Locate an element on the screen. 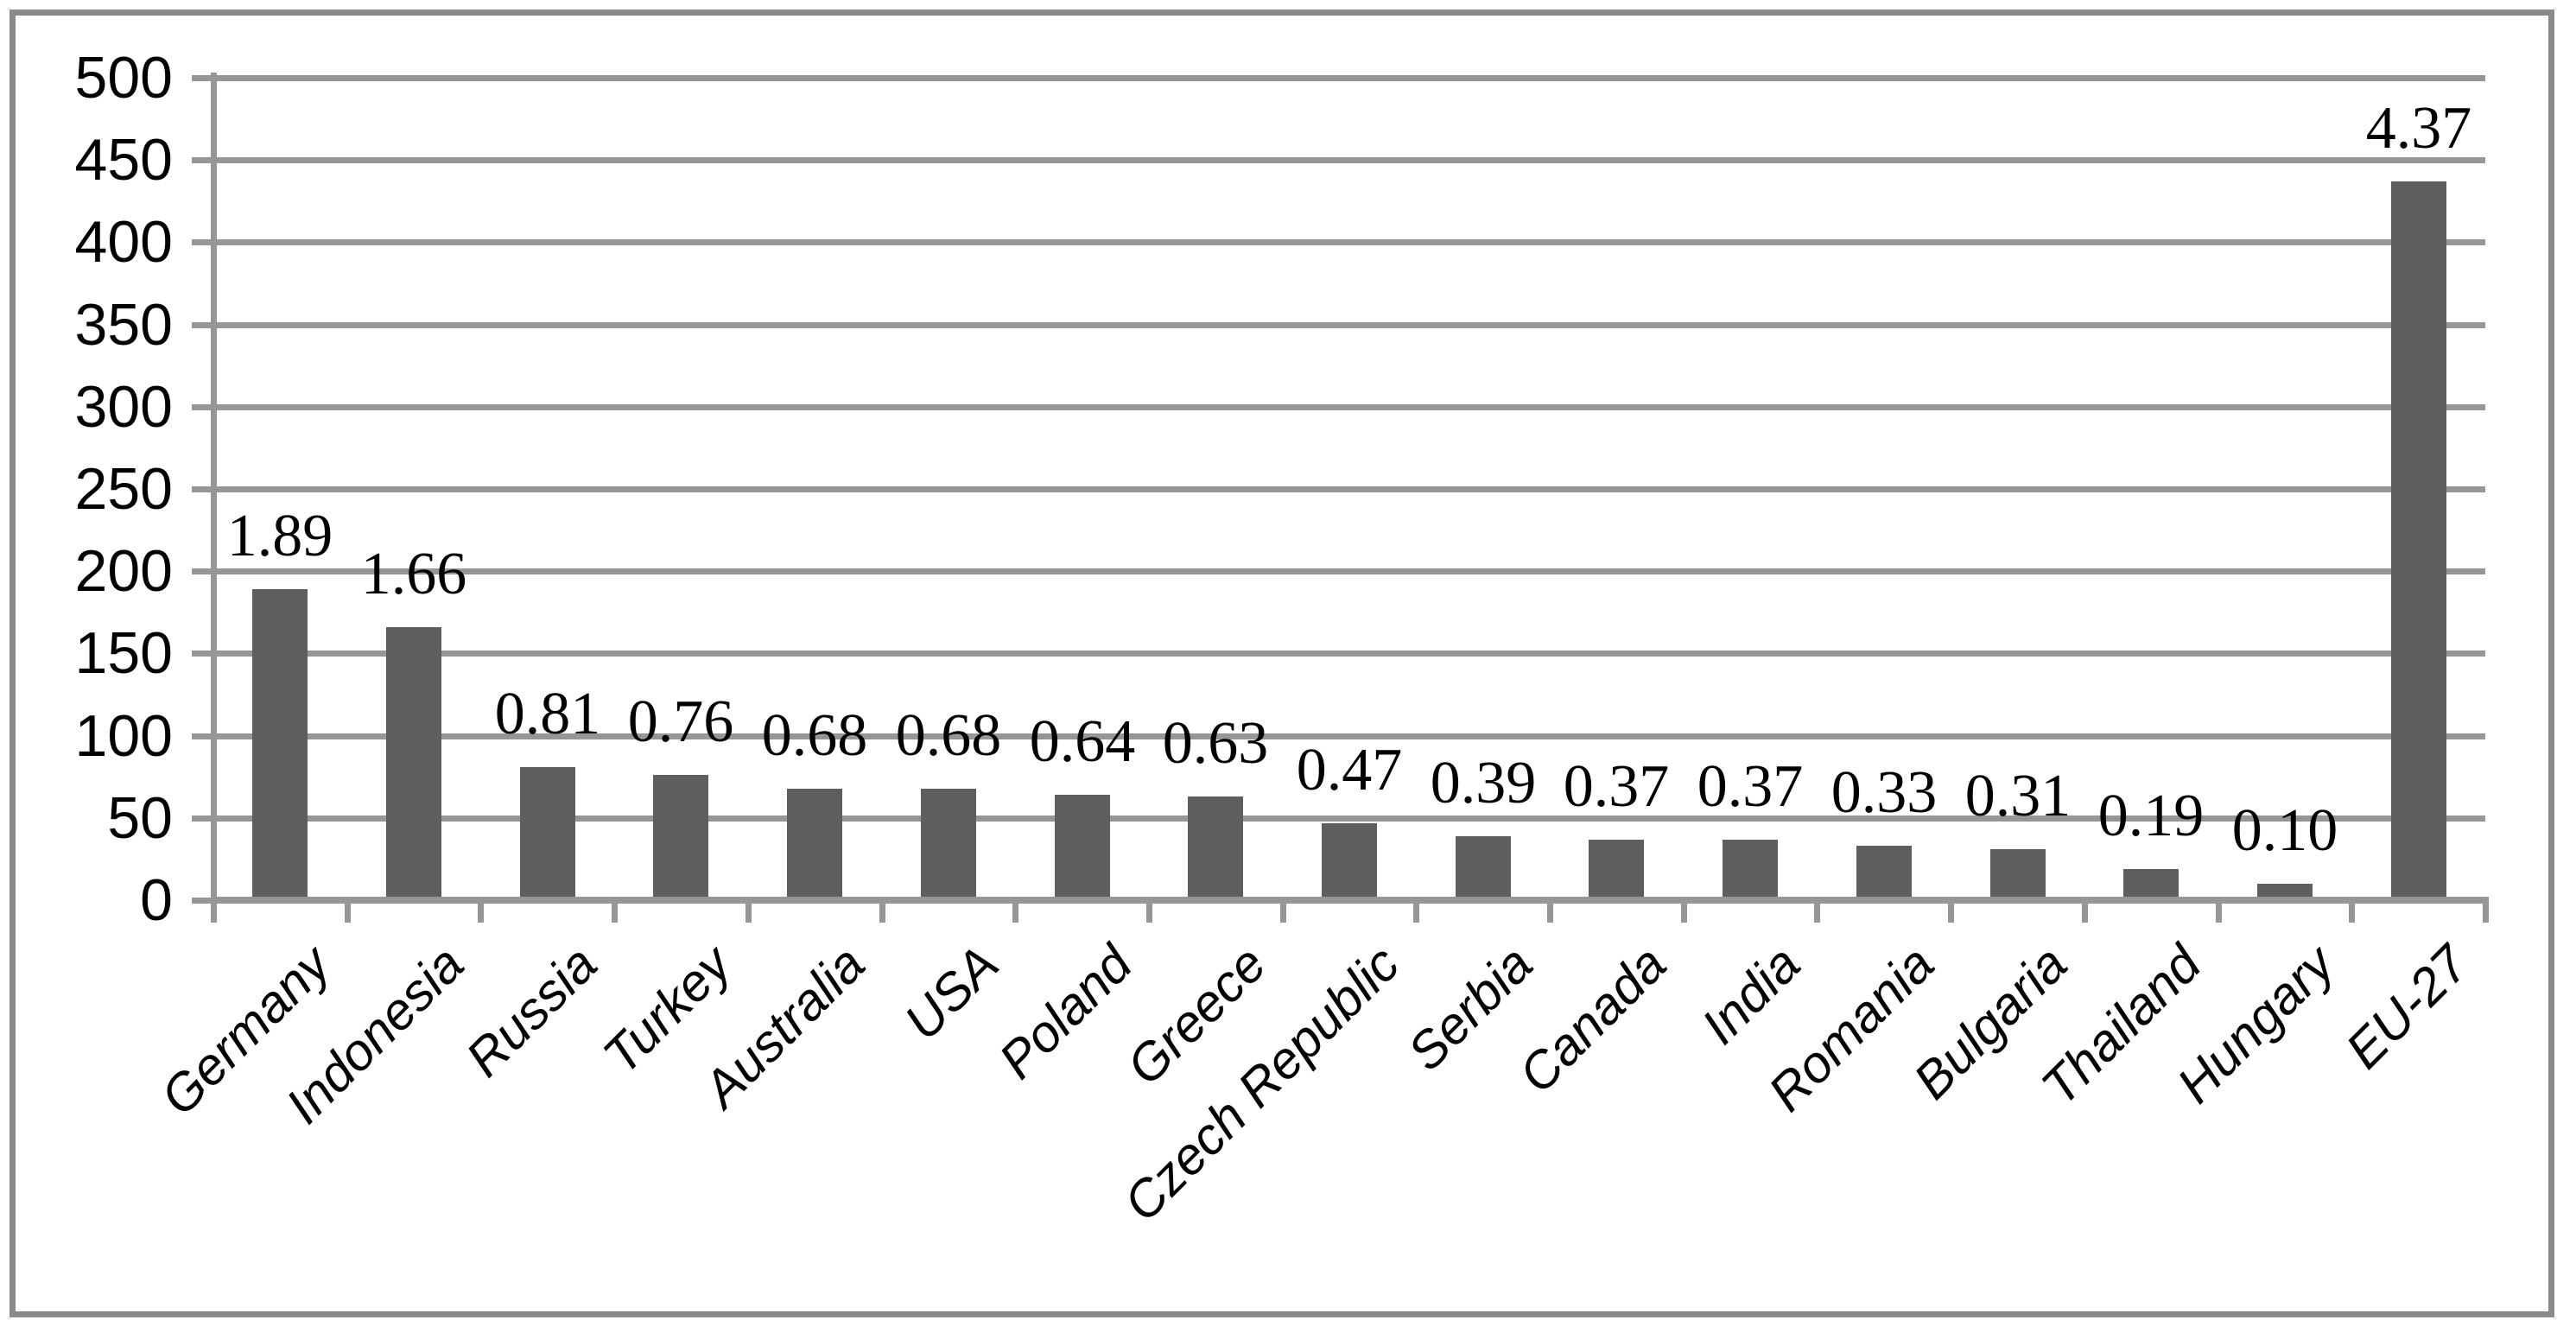  bar-value-label: 0.19 is located at coordinates (2151, 816).